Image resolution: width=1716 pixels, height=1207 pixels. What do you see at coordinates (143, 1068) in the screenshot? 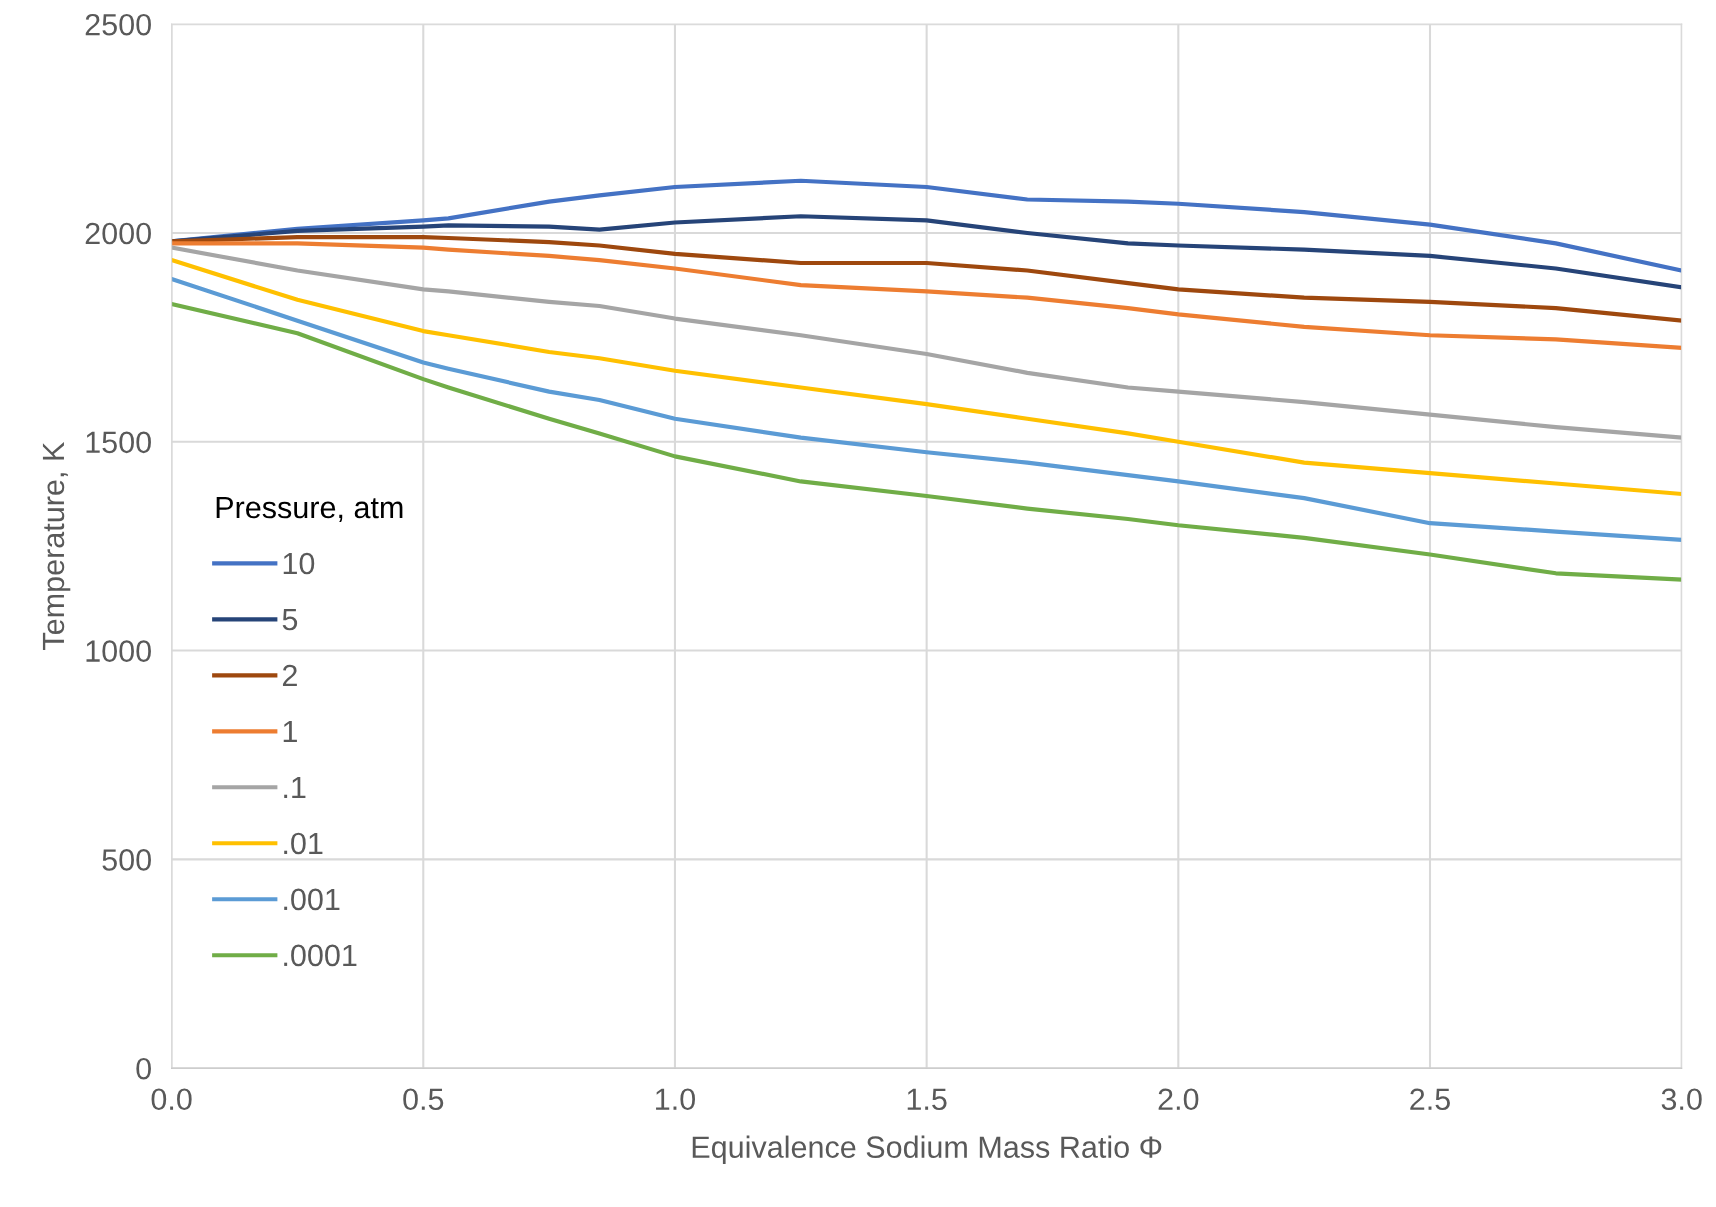
I see `y-tick-label: 0` at bounding box center [143, 1068].